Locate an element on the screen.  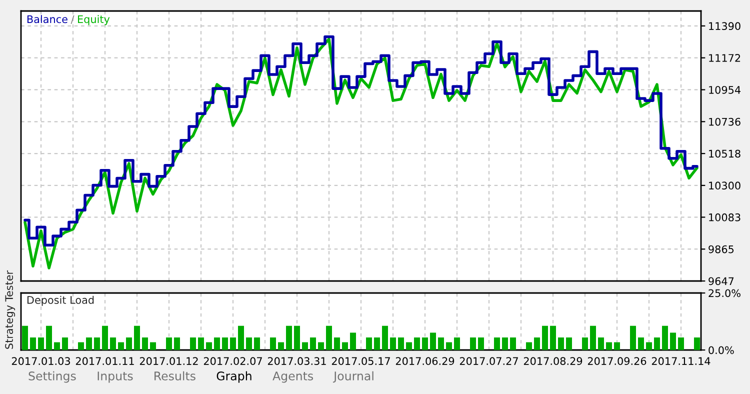
y-tick-label: 9865 is located at coordinates (721, 249).